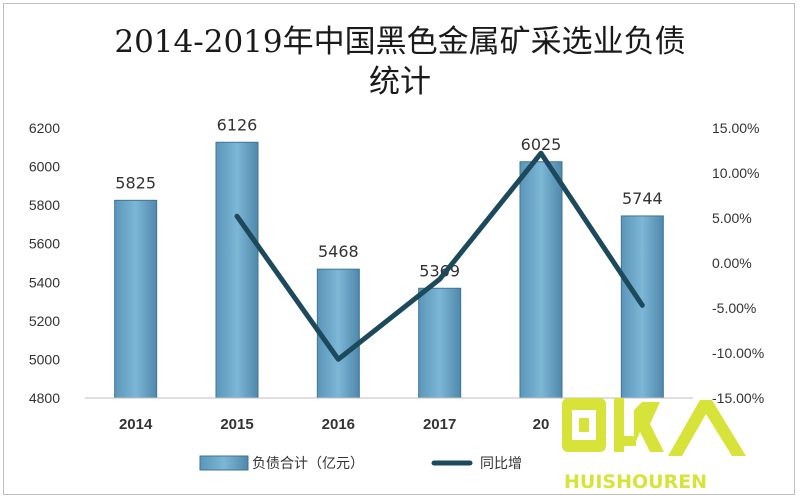 The width and height of the screenshot is (800, 500). What do you see at coordinates (541, 424) in the screenshot?
I see `x-tick-label: 20` at bounding box center [541, 424].